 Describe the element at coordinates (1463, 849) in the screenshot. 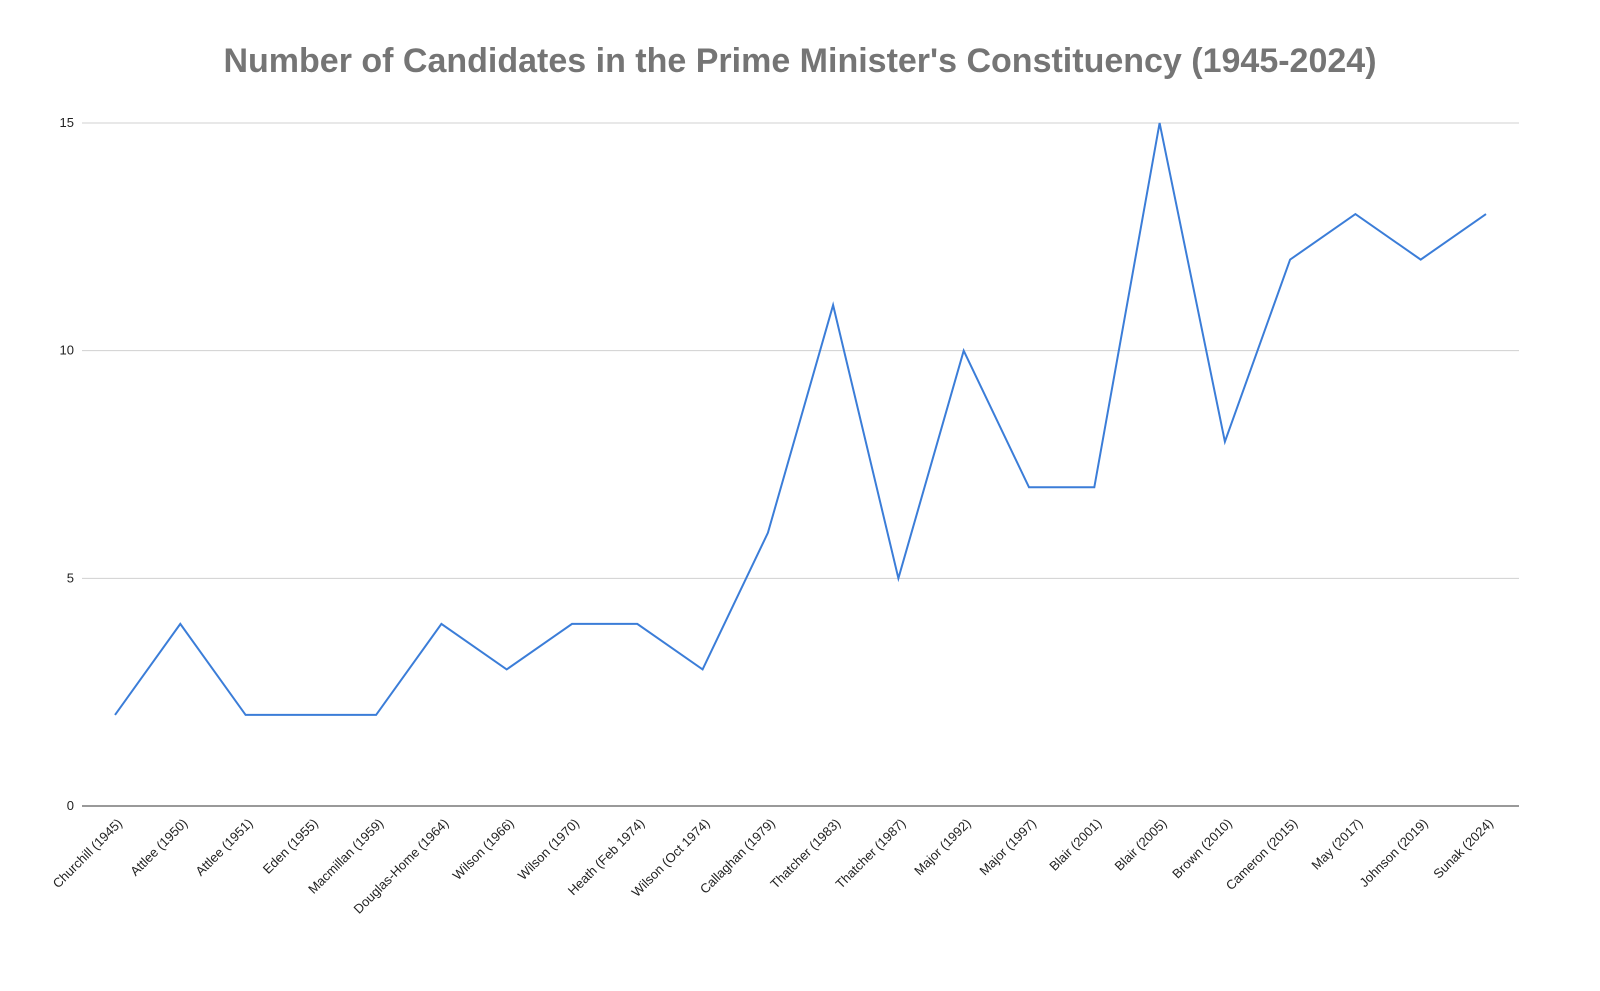

I see `x-tick-label: Sunak (2024)` at that location.